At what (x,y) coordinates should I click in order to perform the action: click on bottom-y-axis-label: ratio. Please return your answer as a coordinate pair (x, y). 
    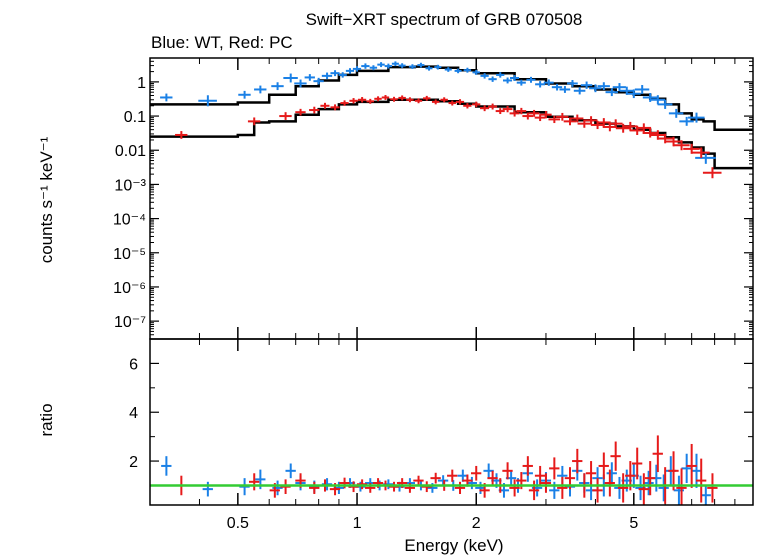
    Looking at the image, I should click on (46, 419).